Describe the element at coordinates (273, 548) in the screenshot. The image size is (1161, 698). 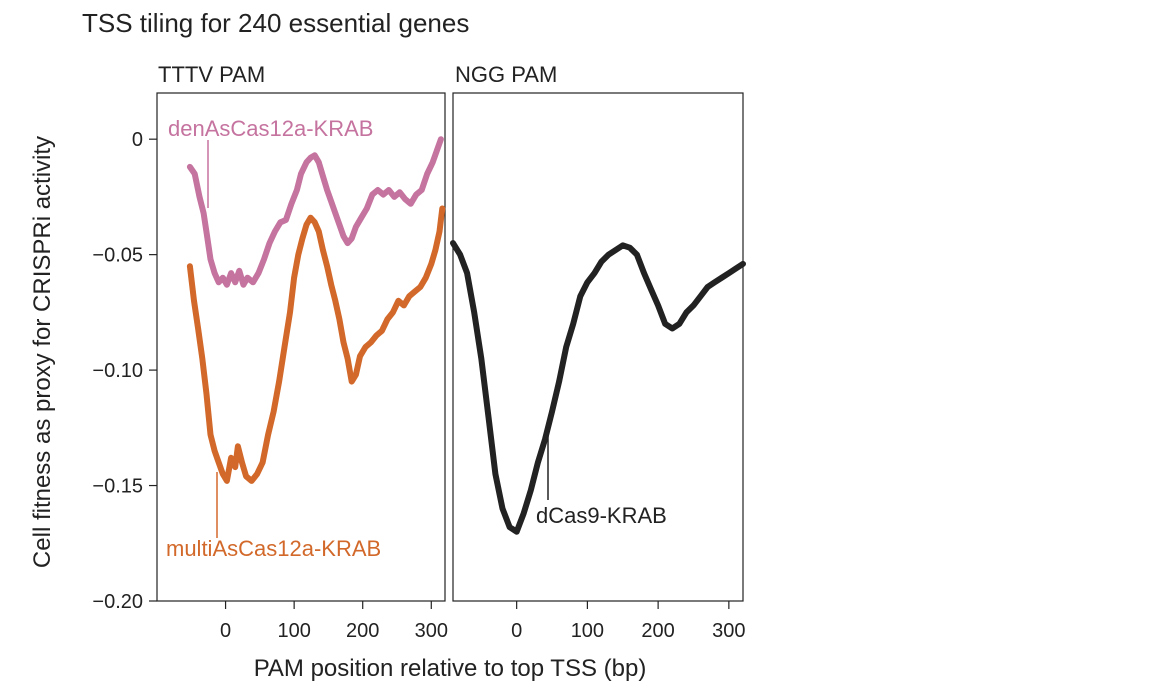
I see `series-label-multiAsCas12a: multiAsCas12a-KRAB` at that location.